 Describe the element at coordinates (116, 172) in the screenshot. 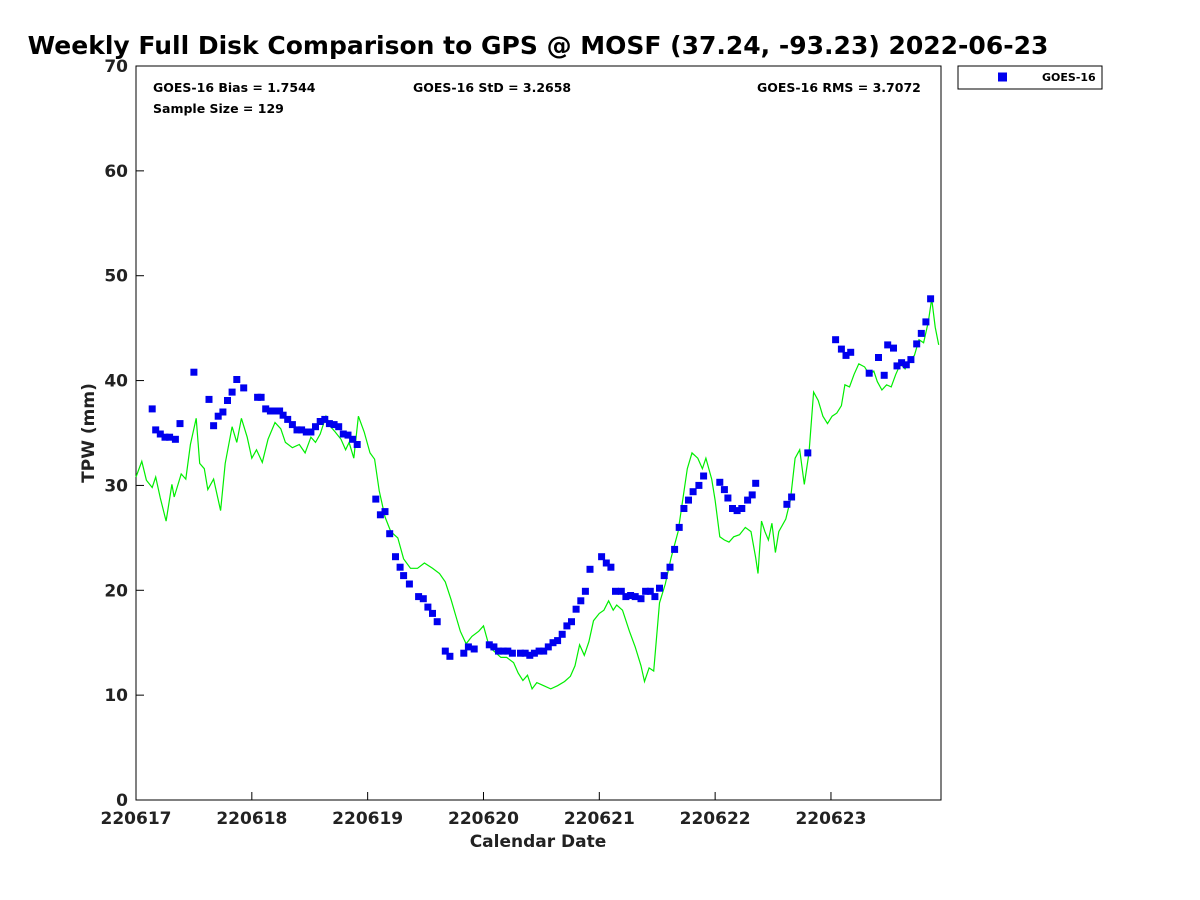

I see `y-tick-label: 60` at that location.